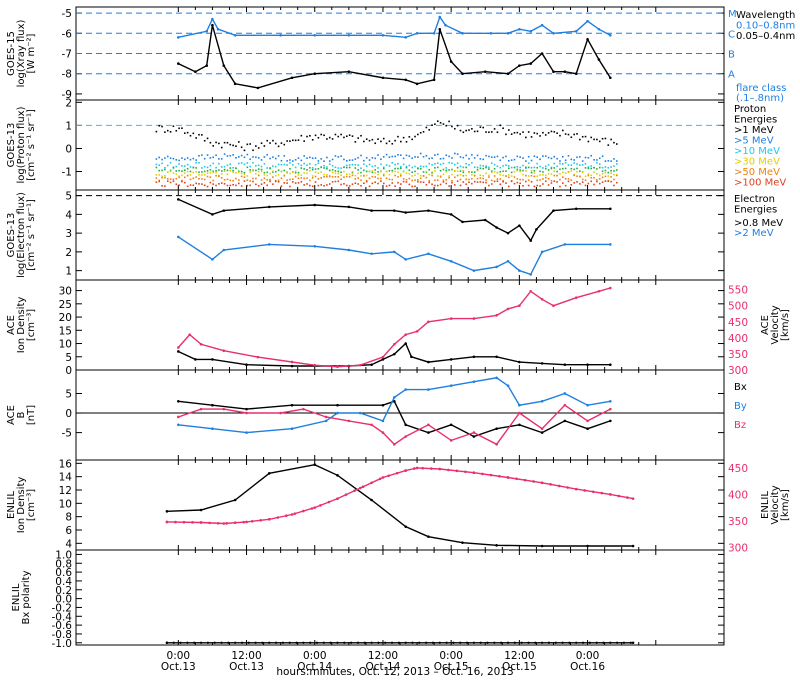 This screenshot has width=800, height=680. Describe the element at coordinates (738, 469) in the screenshot. I see `right-y-tick-label: 450` at that location.